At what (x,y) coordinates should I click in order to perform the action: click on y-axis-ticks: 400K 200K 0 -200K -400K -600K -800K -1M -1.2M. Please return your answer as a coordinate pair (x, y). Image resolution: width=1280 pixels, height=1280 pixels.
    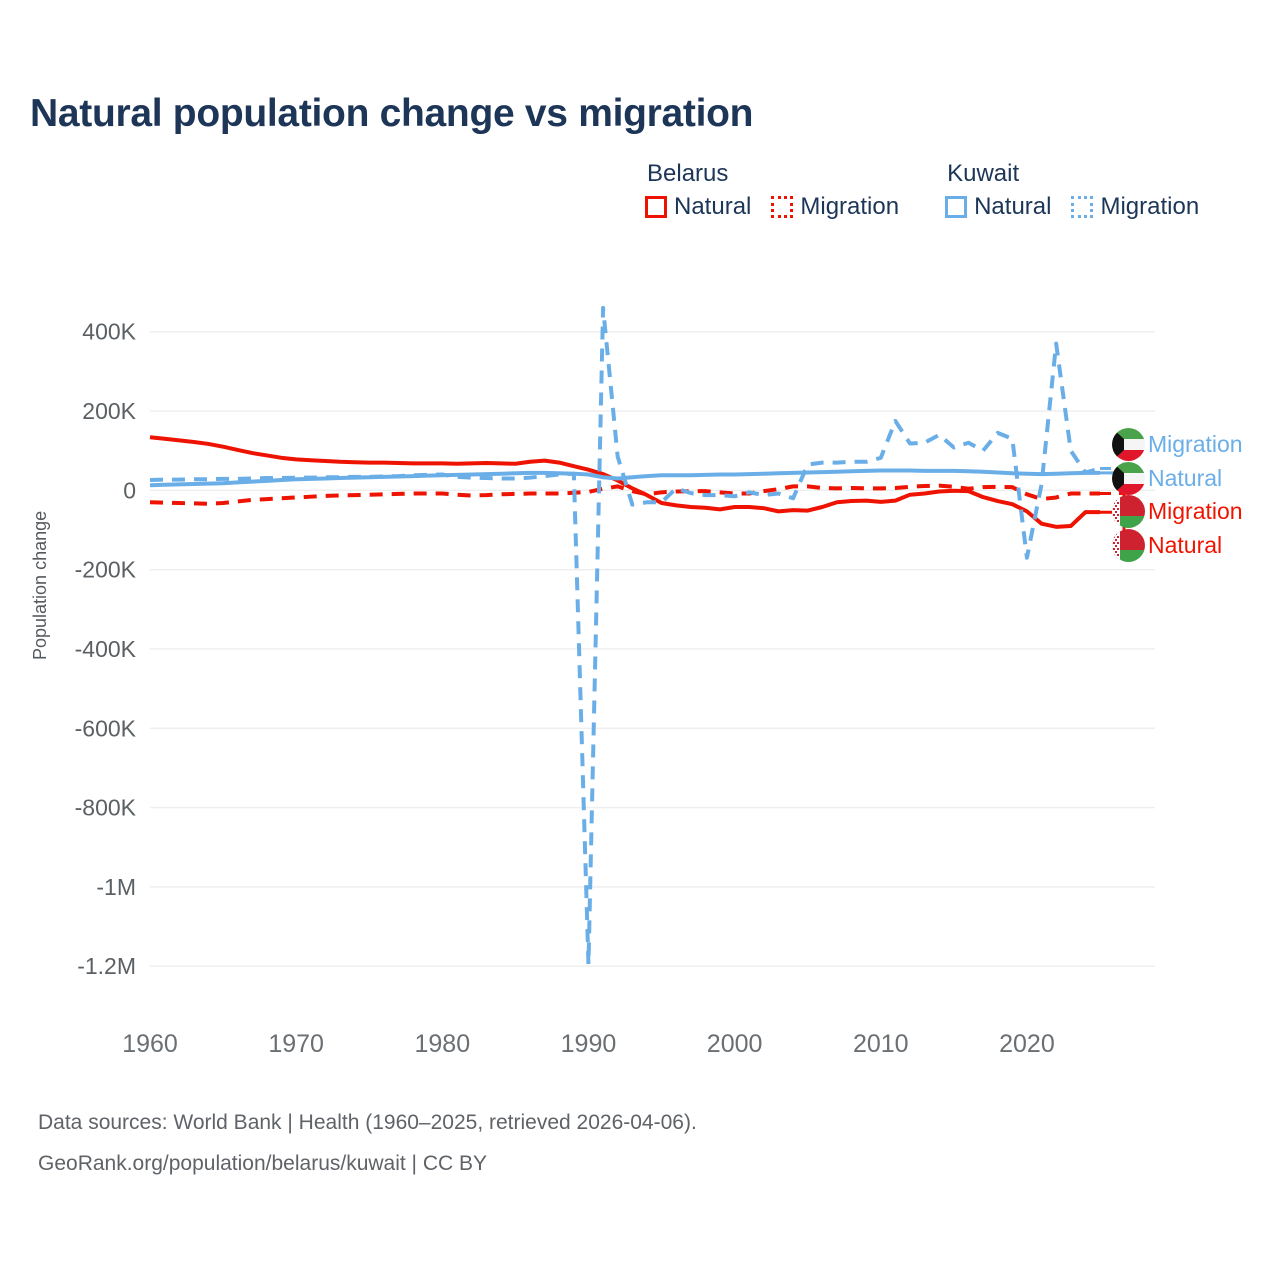
    Looking at the image, I should click on (106, 649).